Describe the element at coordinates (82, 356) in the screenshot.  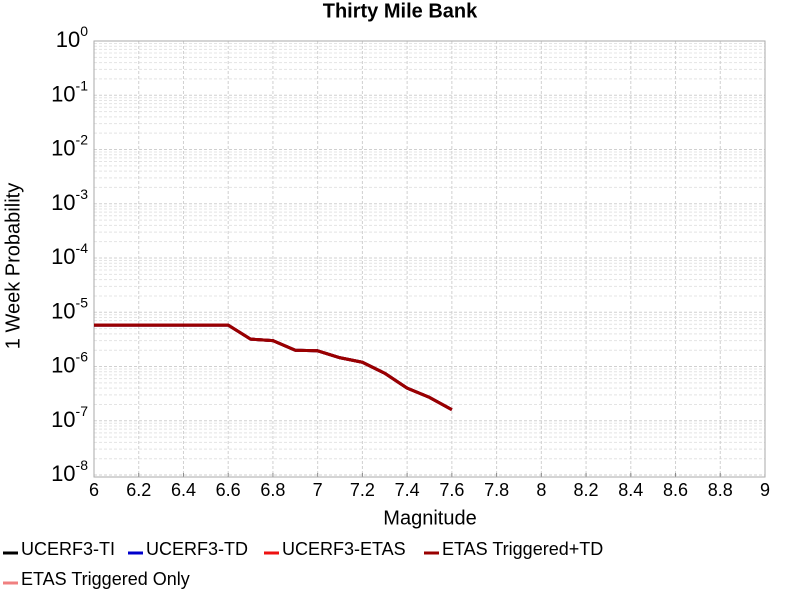
I see `y-tick-exponent: -6` at that location.